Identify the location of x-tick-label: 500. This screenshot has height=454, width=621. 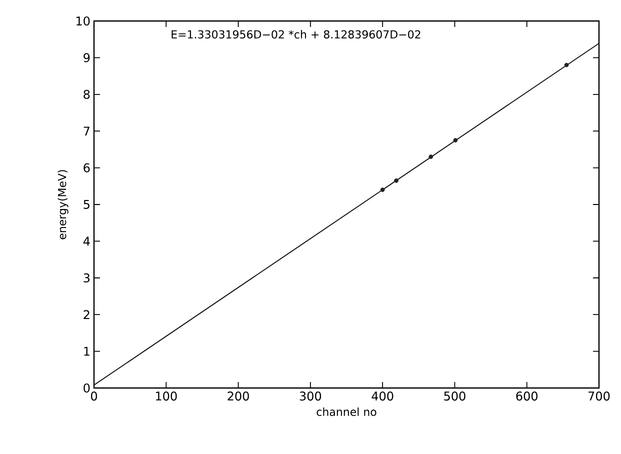
(455, 396).